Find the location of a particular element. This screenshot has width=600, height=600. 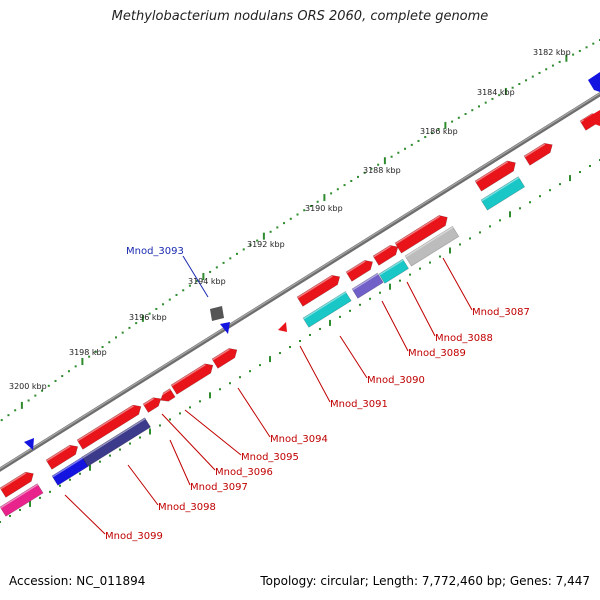

gene-label-mnod-3098: Mnod_3098 is located at coordinates (187, 507).